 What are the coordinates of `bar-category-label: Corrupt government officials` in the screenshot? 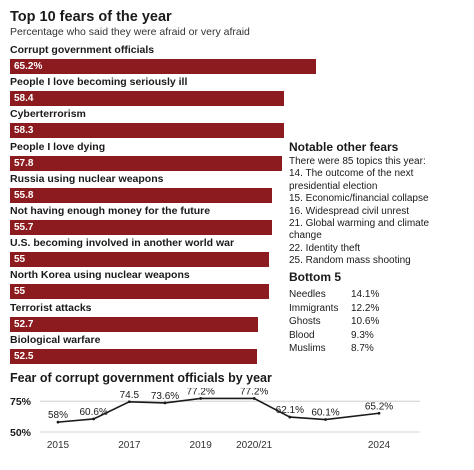 It's located at (82, 50).